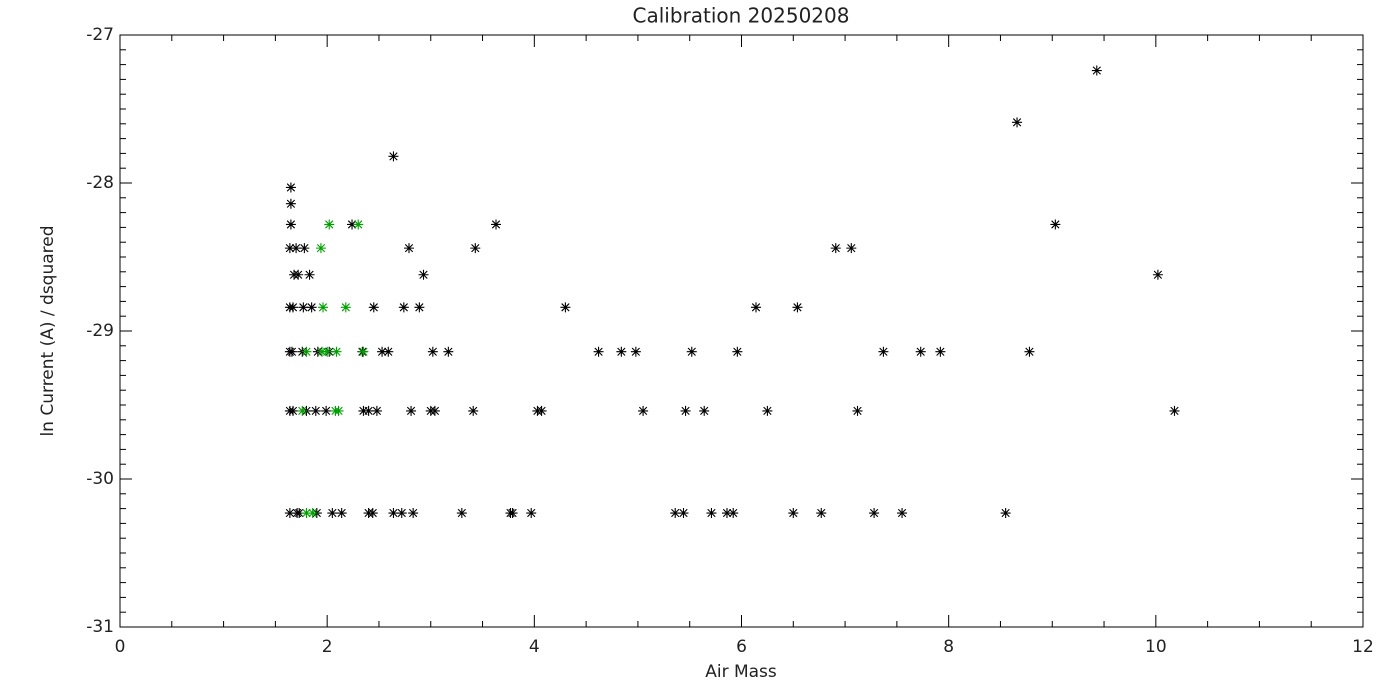 The image size is (1400, 700). I want to click on x-tick-label: 10, so click(1156, 647).